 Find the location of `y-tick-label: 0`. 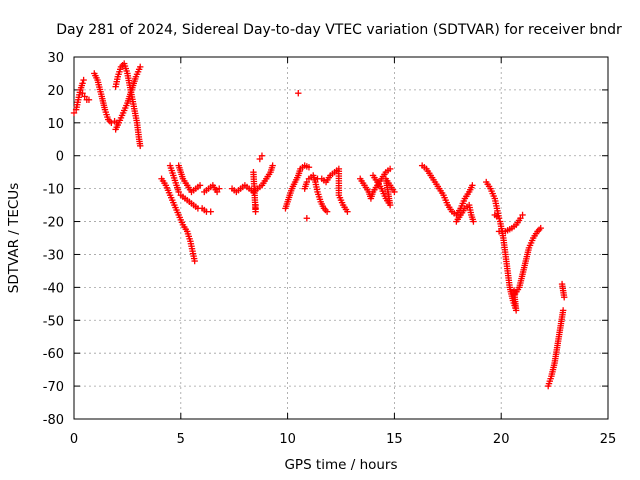

y-tick-label: 0 is located at coordinates (60, 157).